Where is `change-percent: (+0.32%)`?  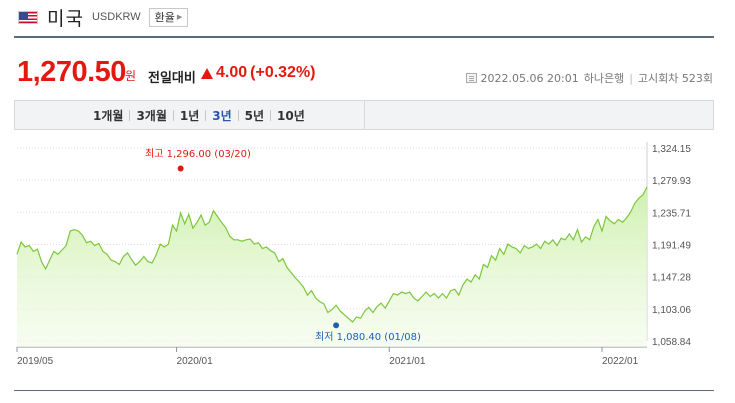 change-percent: (+0.32%) is located at coordinates (283, 72).